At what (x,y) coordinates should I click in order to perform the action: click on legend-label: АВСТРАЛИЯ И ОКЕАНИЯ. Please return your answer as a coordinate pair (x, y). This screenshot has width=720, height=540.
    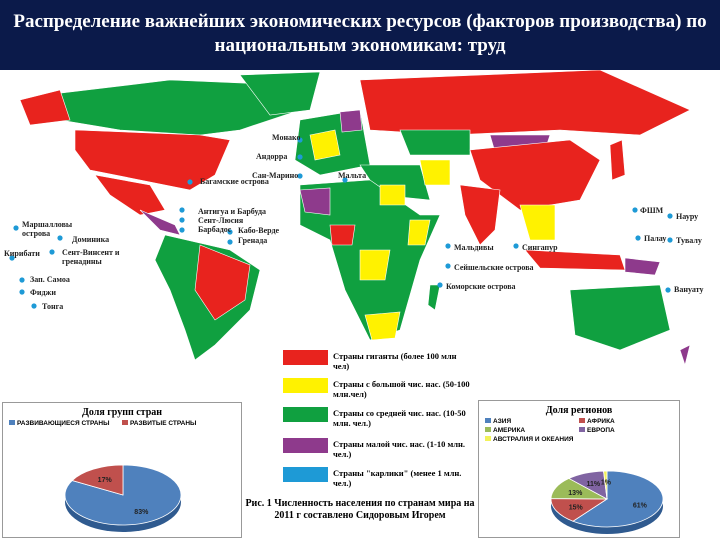
    Looking at the image, I should click on (533, 439).